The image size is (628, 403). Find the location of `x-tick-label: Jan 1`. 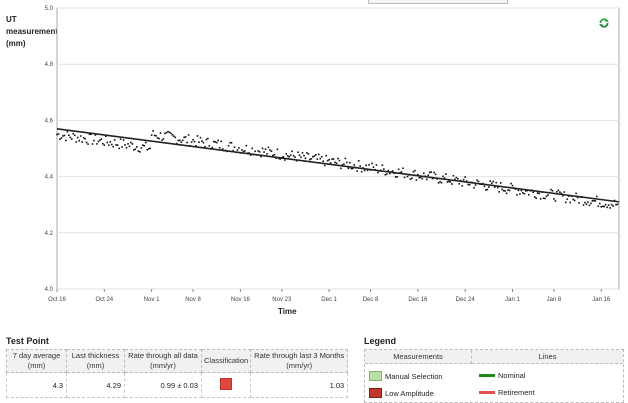

x-tick-label: Jan 1 is located at coordinates (512, 300).